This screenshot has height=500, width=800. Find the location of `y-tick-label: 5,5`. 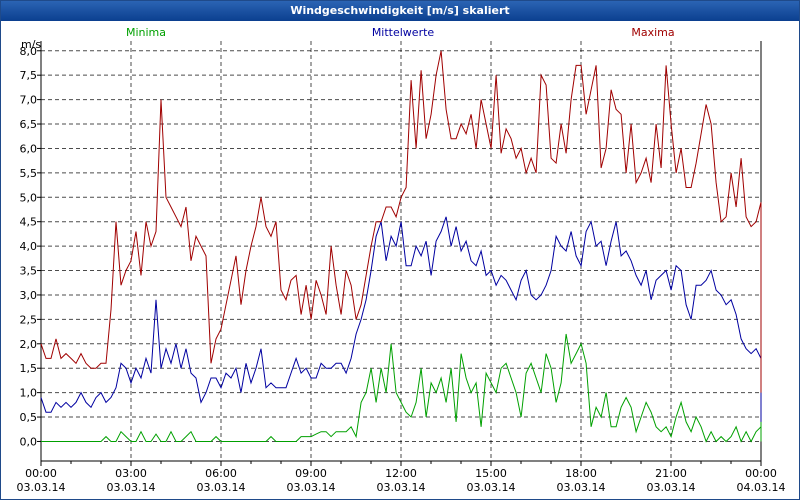

y-tick-label: 5,5 is located at coordinates (29, 173).